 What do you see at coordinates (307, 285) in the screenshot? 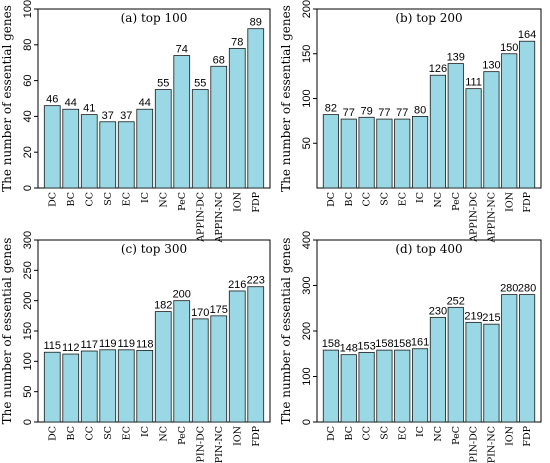
I see `y-tick-label-d-3: 300` at bounding box center [307, 285].